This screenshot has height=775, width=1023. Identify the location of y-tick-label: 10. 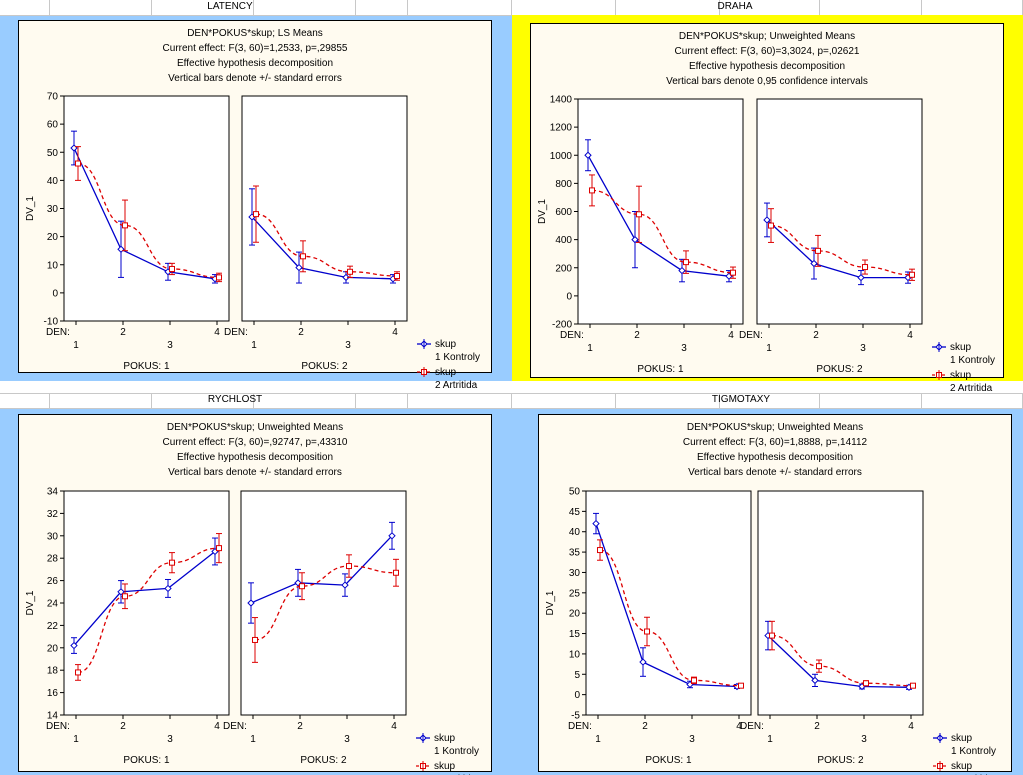
(53, 265).